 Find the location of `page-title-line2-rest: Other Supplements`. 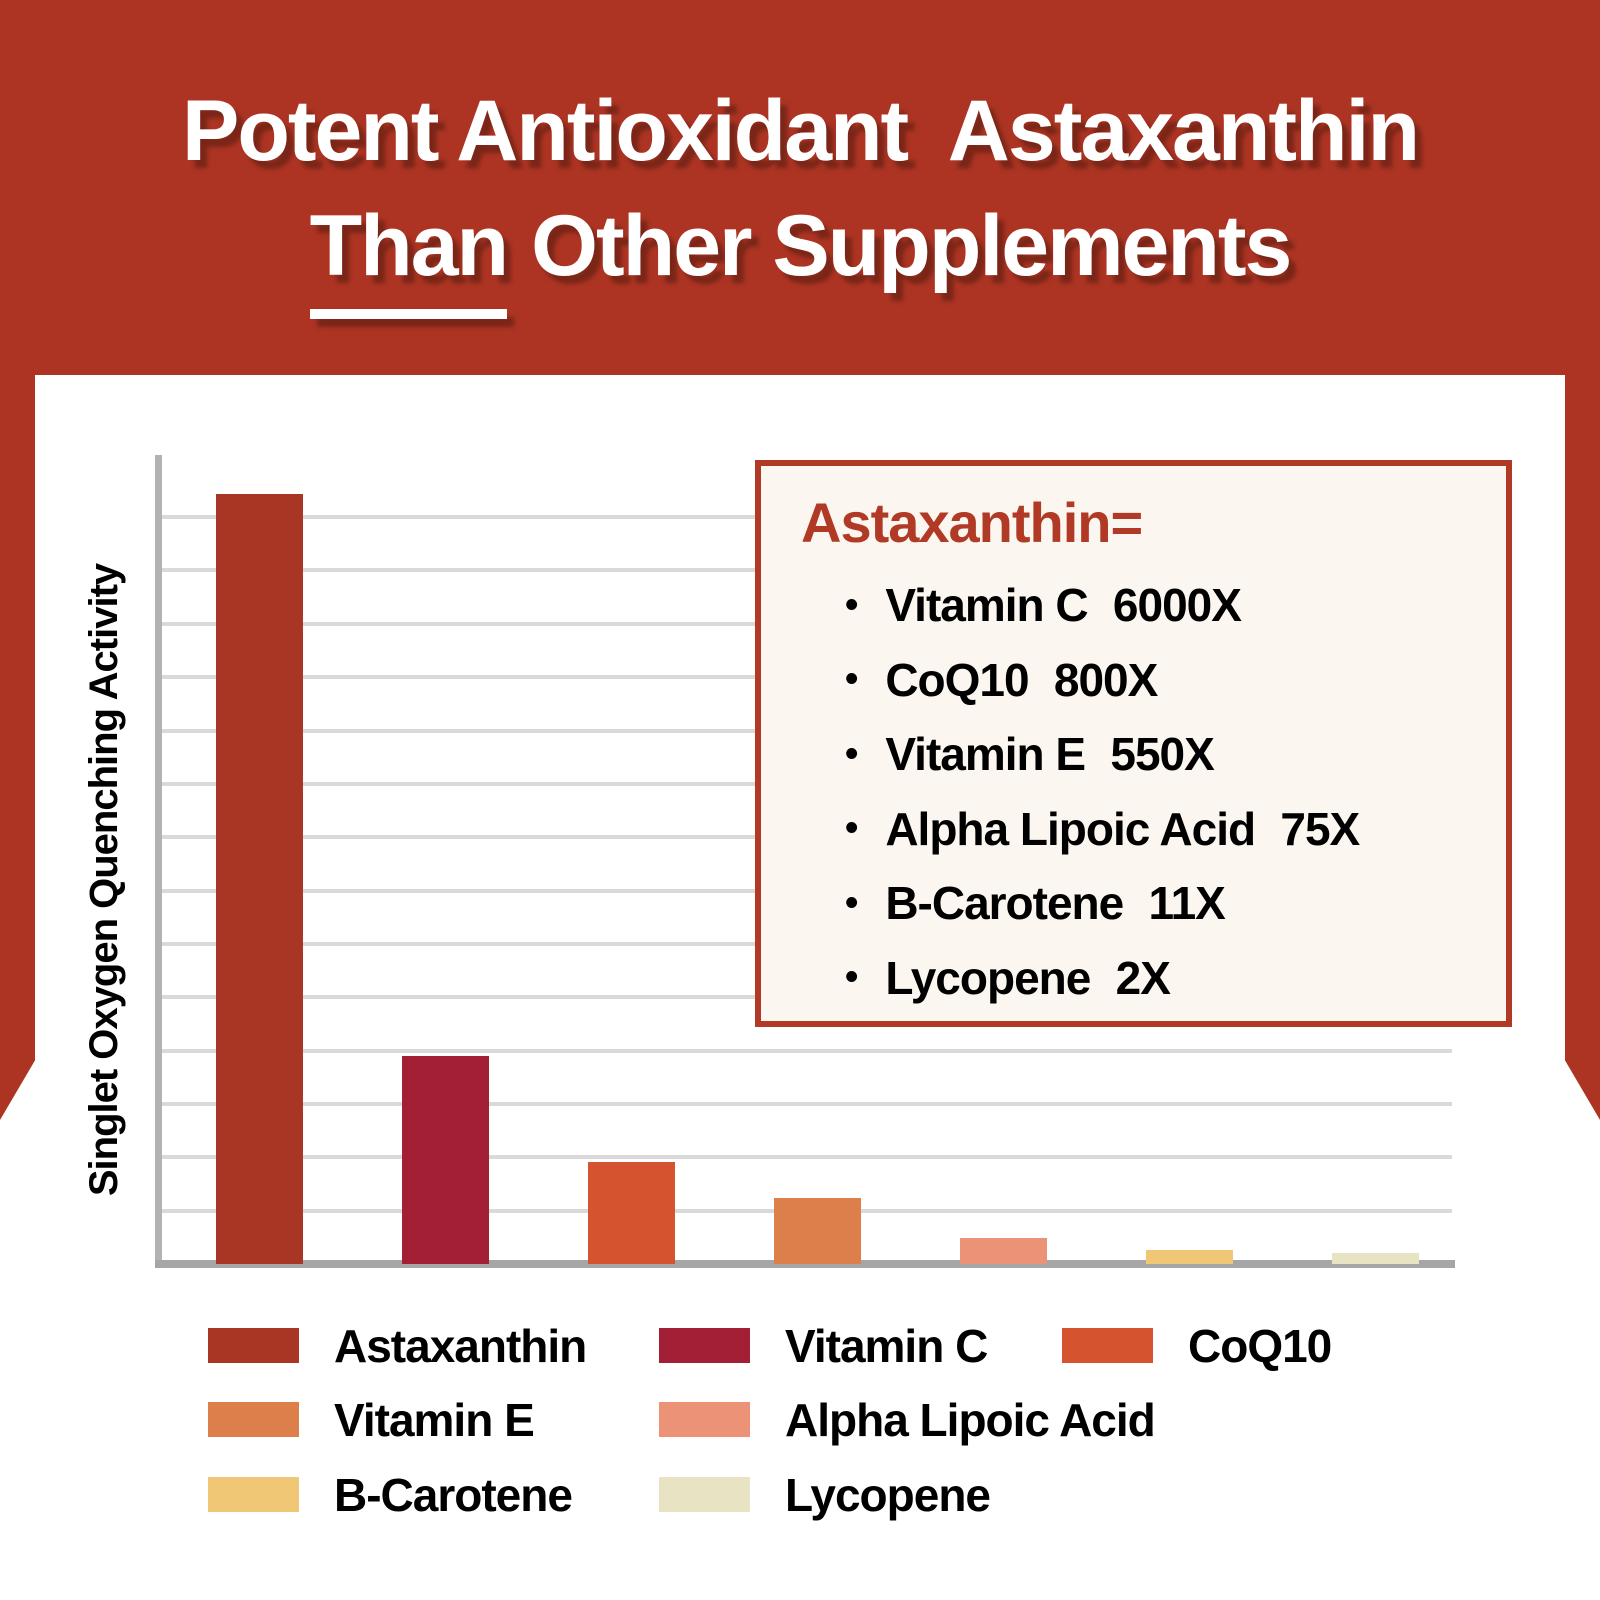

page-title-line2-rest: Other Supplements is located at coordinates (911, 246).